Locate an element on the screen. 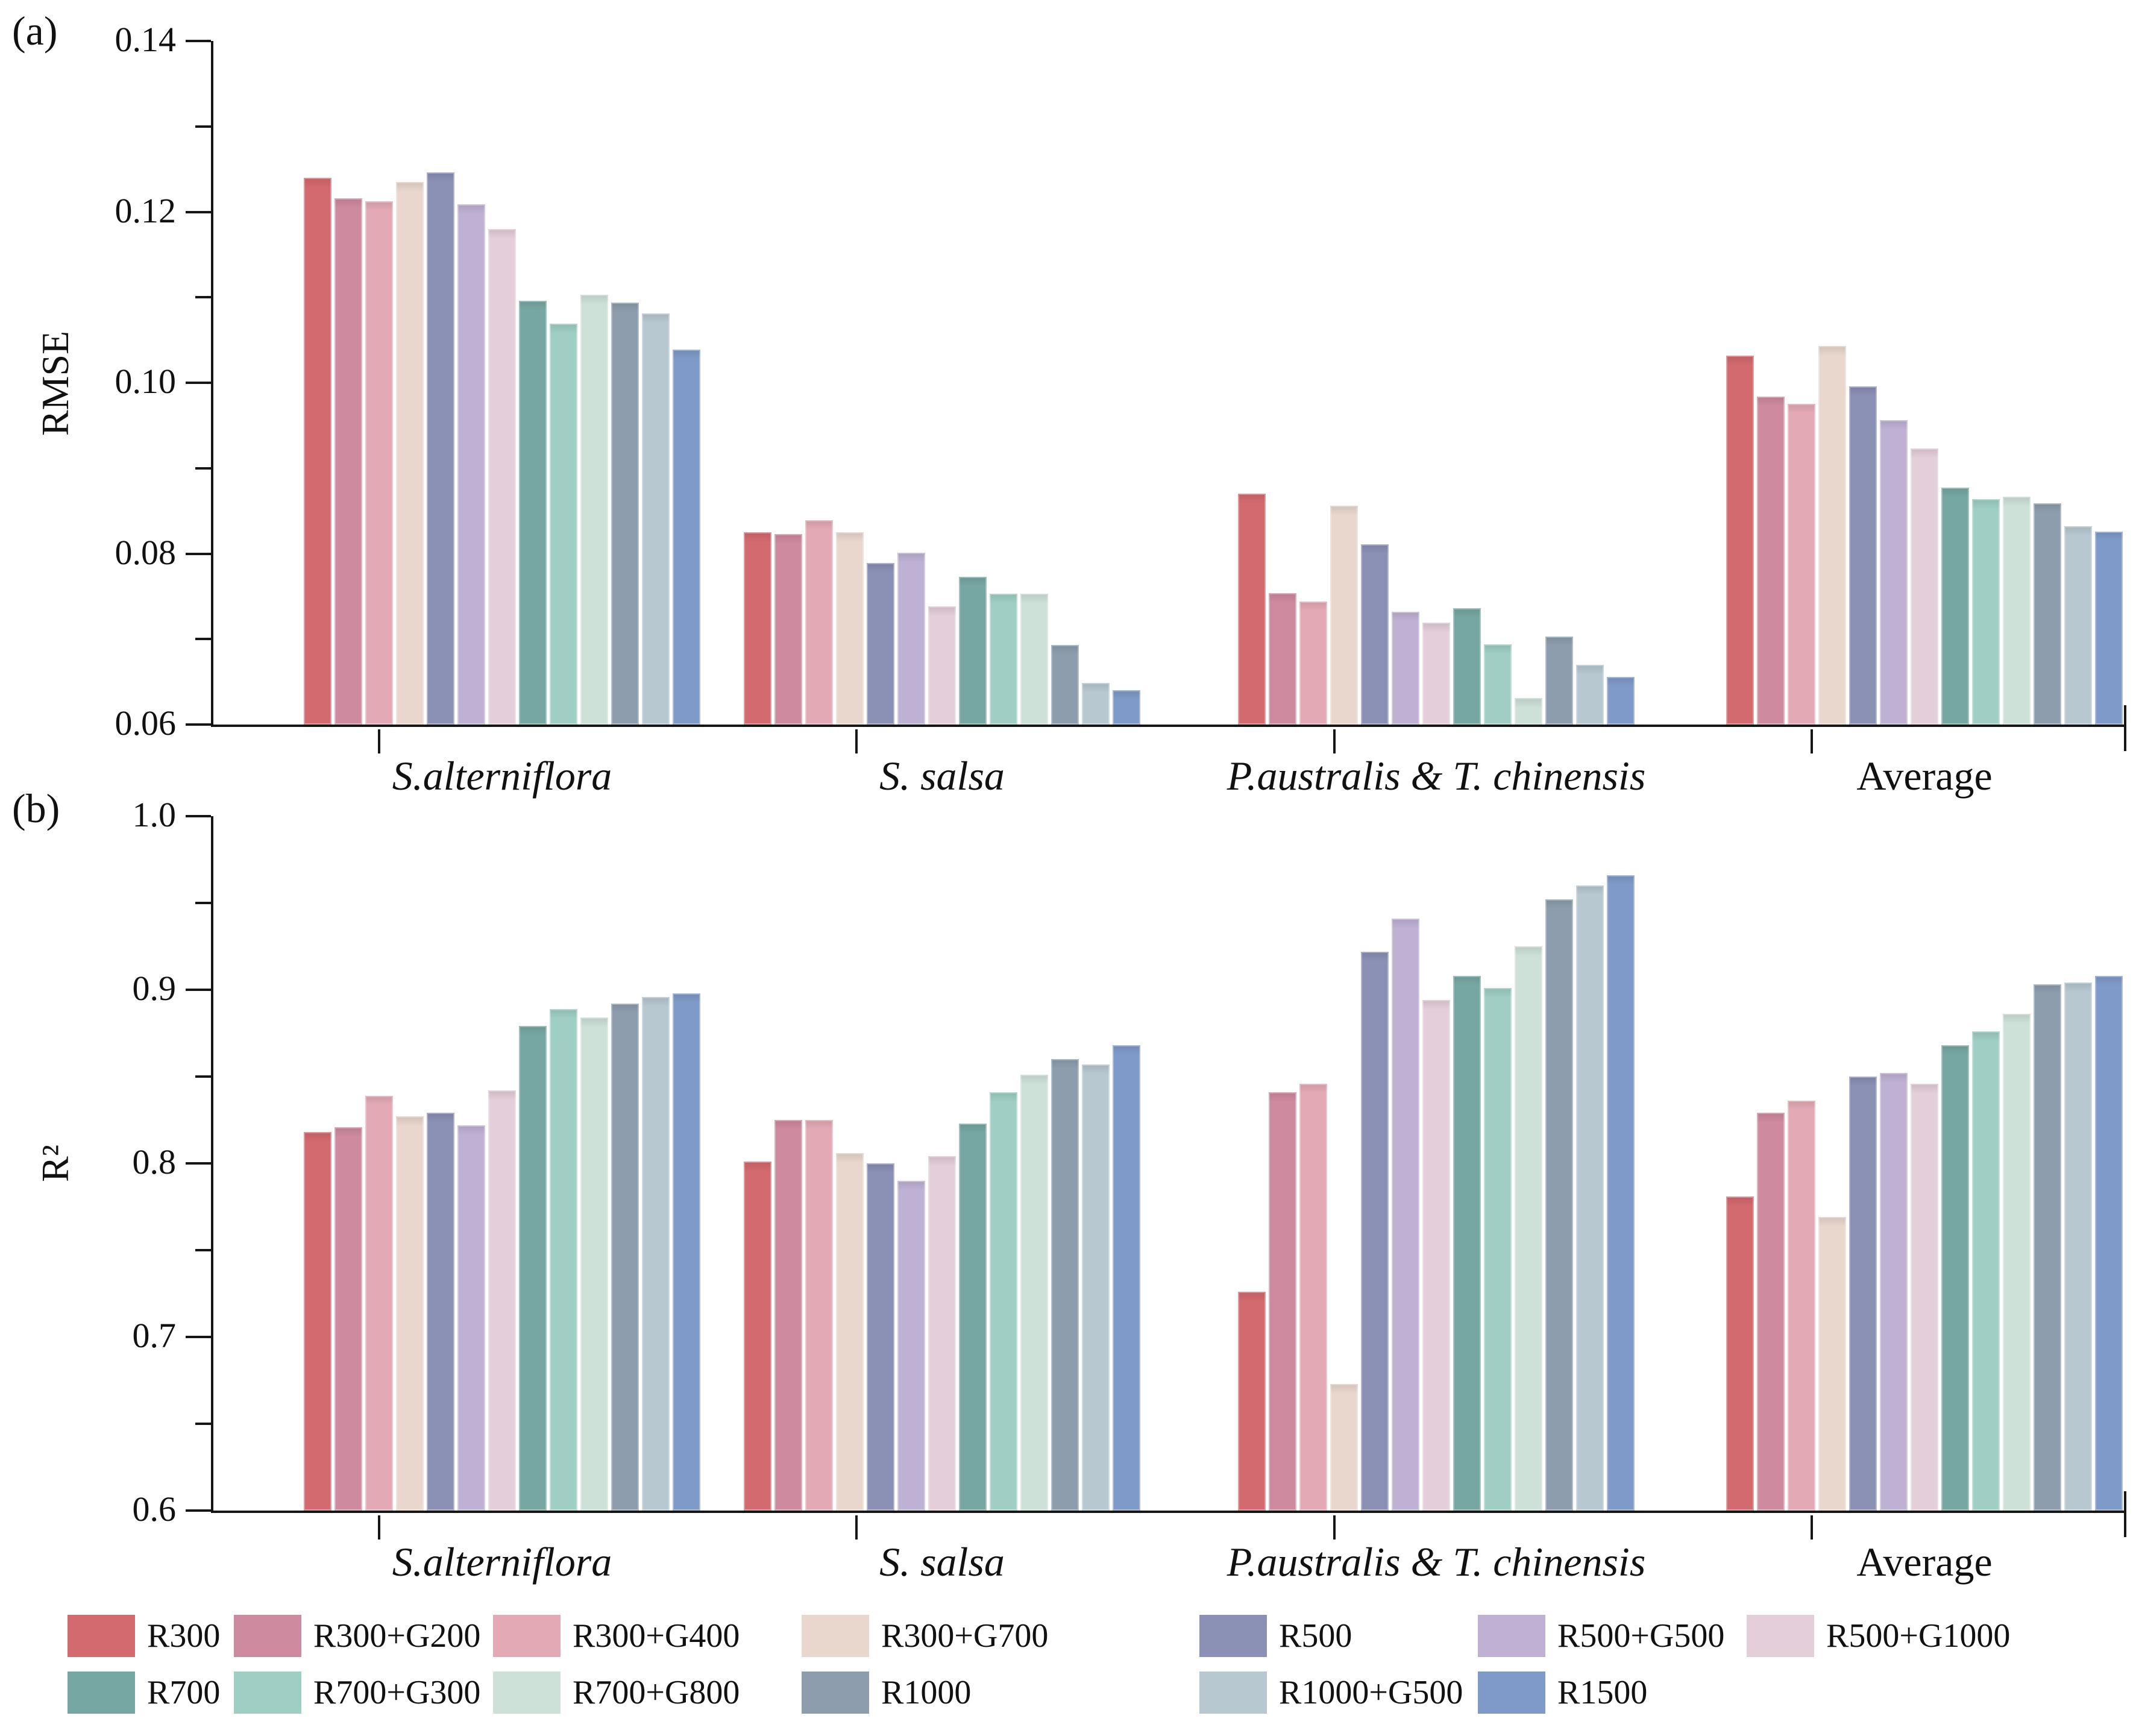 The width and height of the screenshot is (2136, 1736). legend-item-label: R700+G800 is located at coordinates (656, 1692).